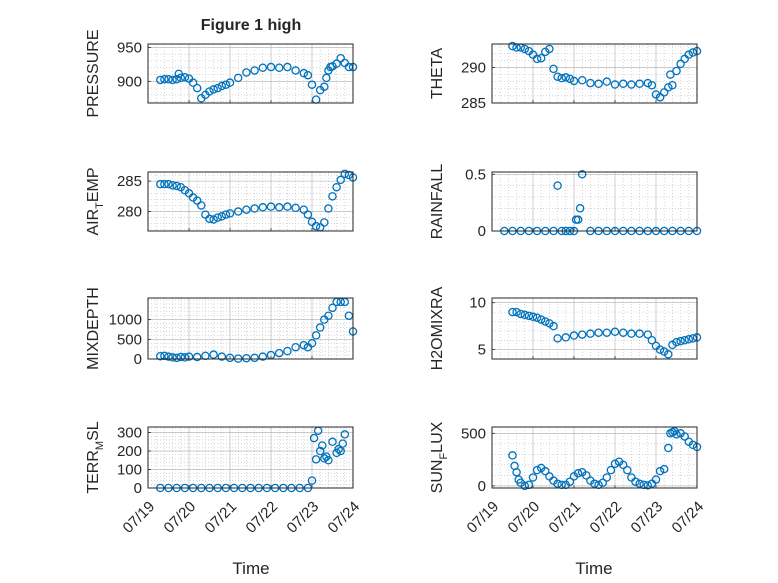 This screenshot has height=583, width=778. Describe the element at coordinates (437, 74) in the screenshot. I see `y-axis-label: THETA` at that location.